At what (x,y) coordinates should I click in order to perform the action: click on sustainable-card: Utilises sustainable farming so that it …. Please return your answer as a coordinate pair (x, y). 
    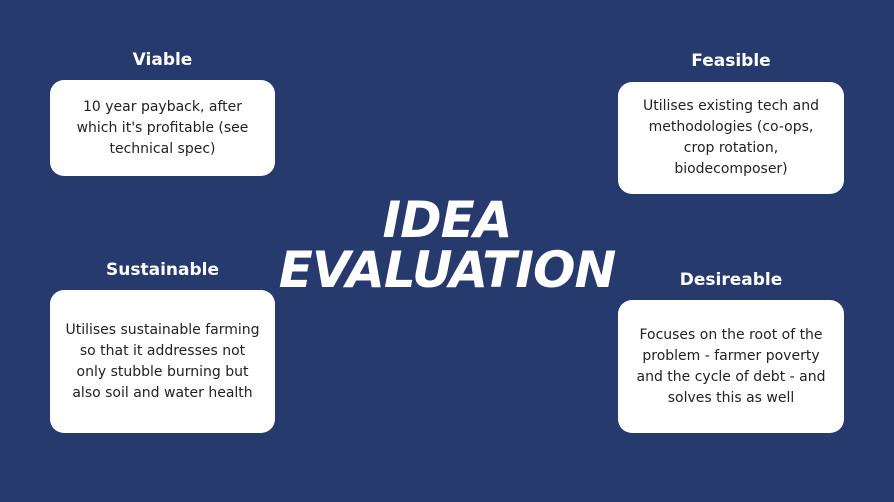
    Looking at the image, I should click on (162, 361).